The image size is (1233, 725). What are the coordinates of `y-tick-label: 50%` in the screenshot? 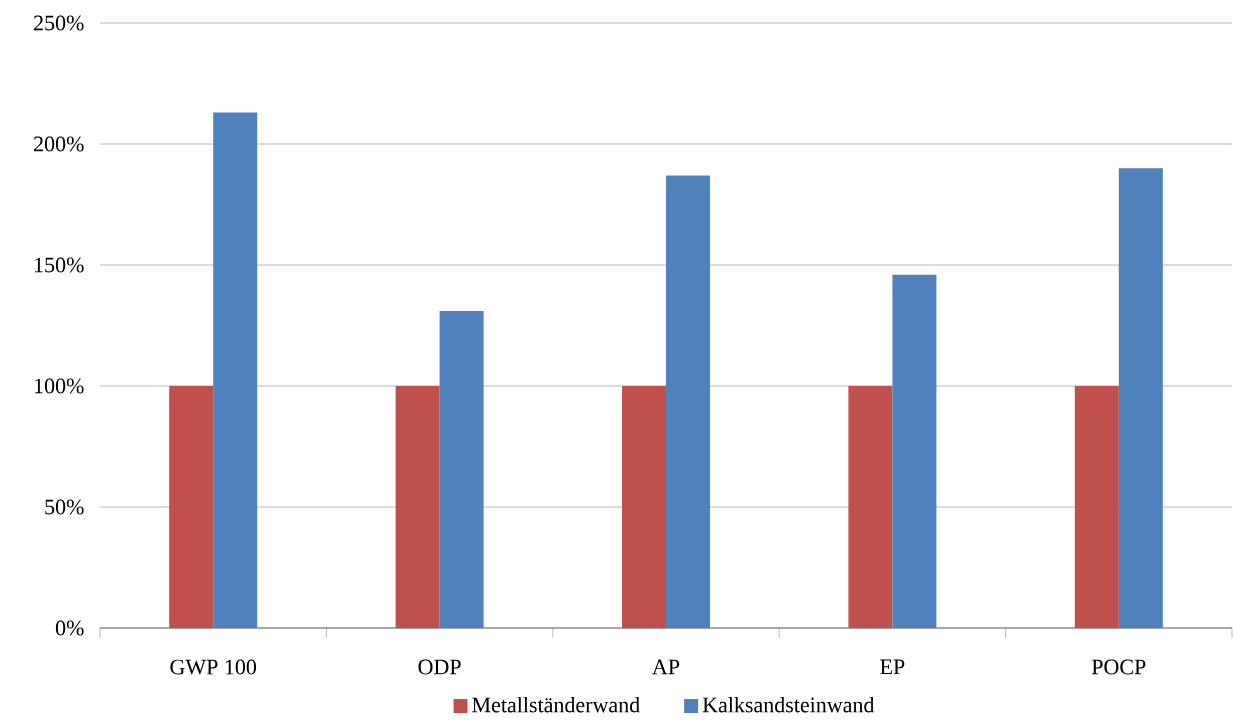 It's located at (64, 507).